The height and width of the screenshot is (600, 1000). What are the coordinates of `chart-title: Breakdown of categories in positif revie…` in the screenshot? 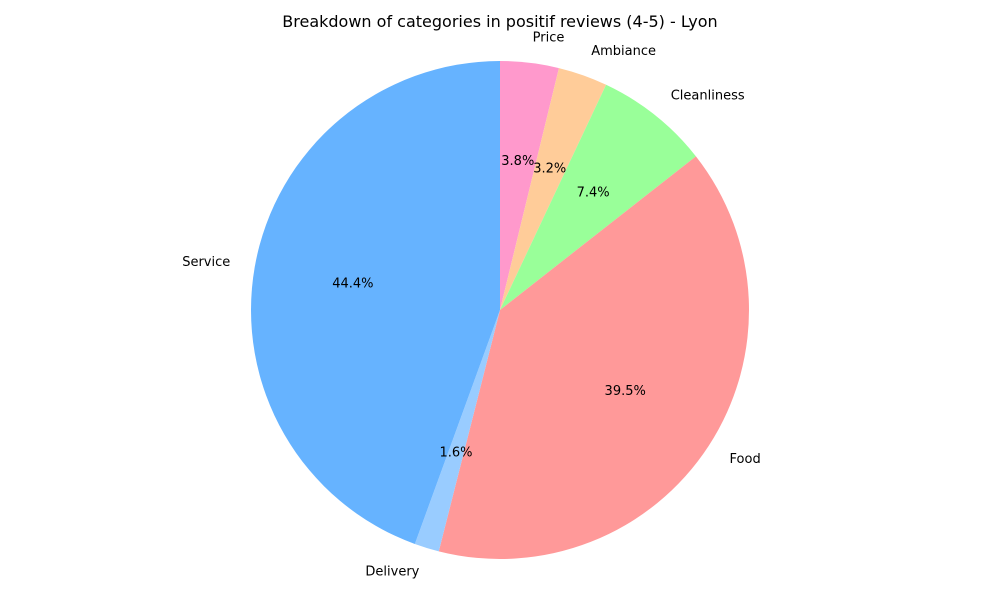 It's located at (500, 21).